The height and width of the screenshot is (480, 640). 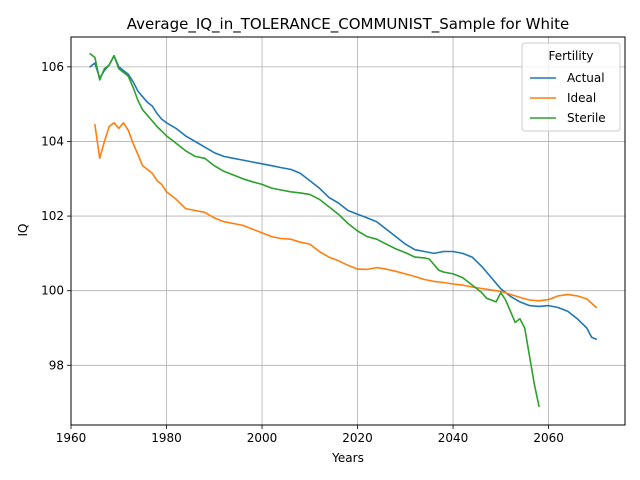 What do you see at coordinates (357, 438) in the screenshot?
I see `x-tick-label: 2020` at bounding box center [357, 438].